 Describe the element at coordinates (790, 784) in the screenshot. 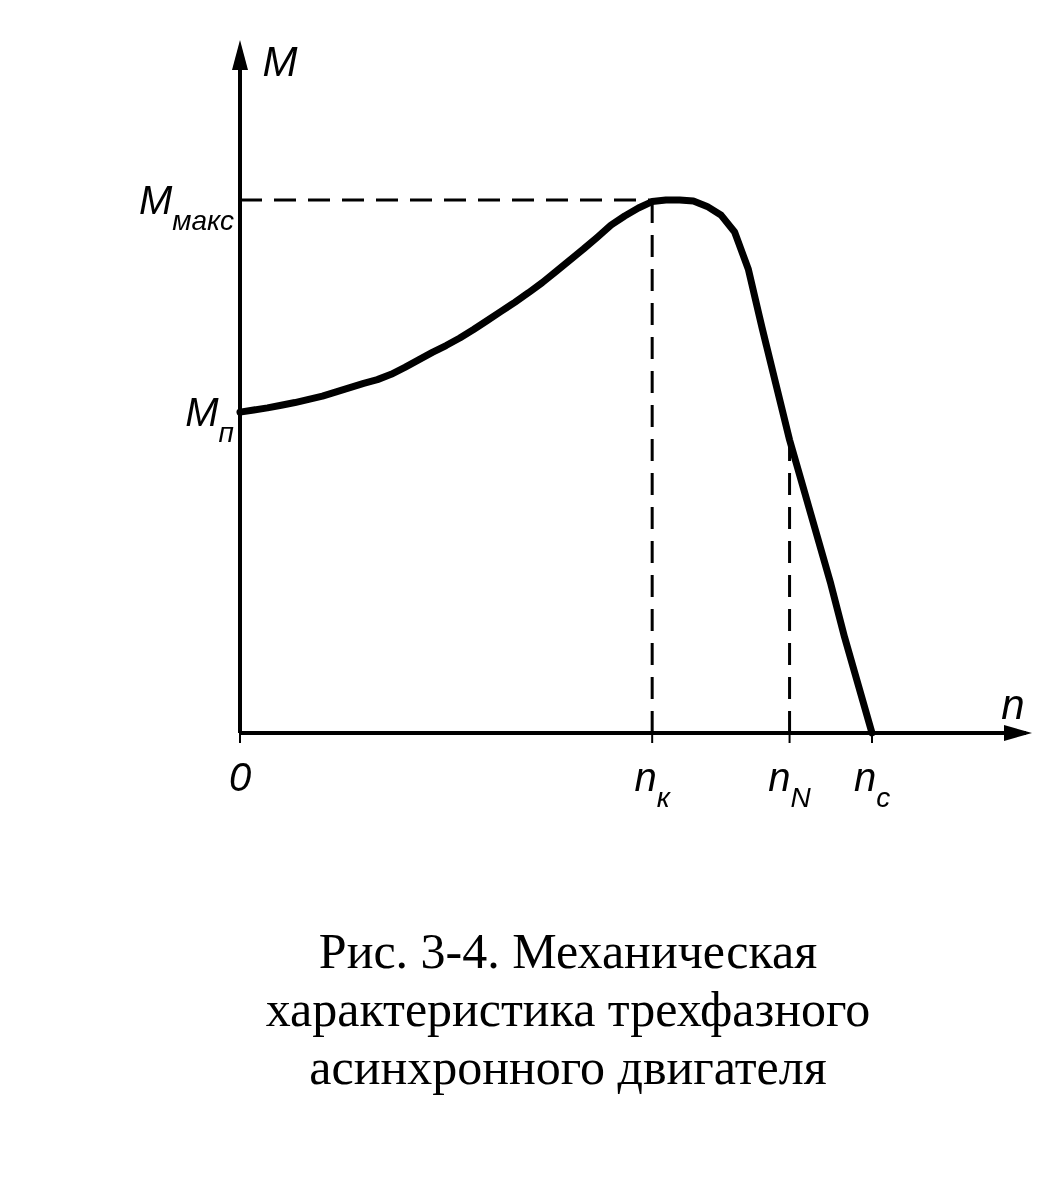

I see `x-tick-label: n$_{N}$` at that location.